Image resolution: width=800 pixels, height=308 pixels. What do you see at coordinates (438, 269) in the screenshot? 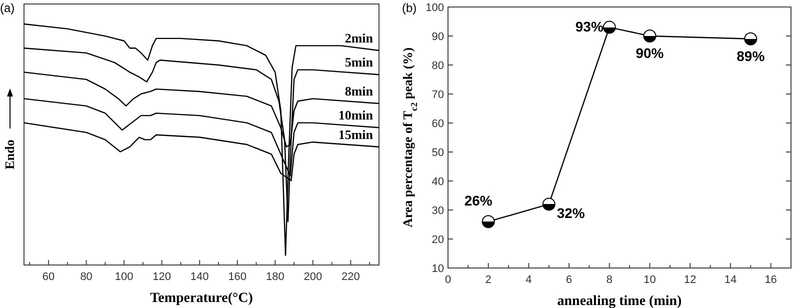
I see `y-tick-label: 10` at bounding box center [438, 269].